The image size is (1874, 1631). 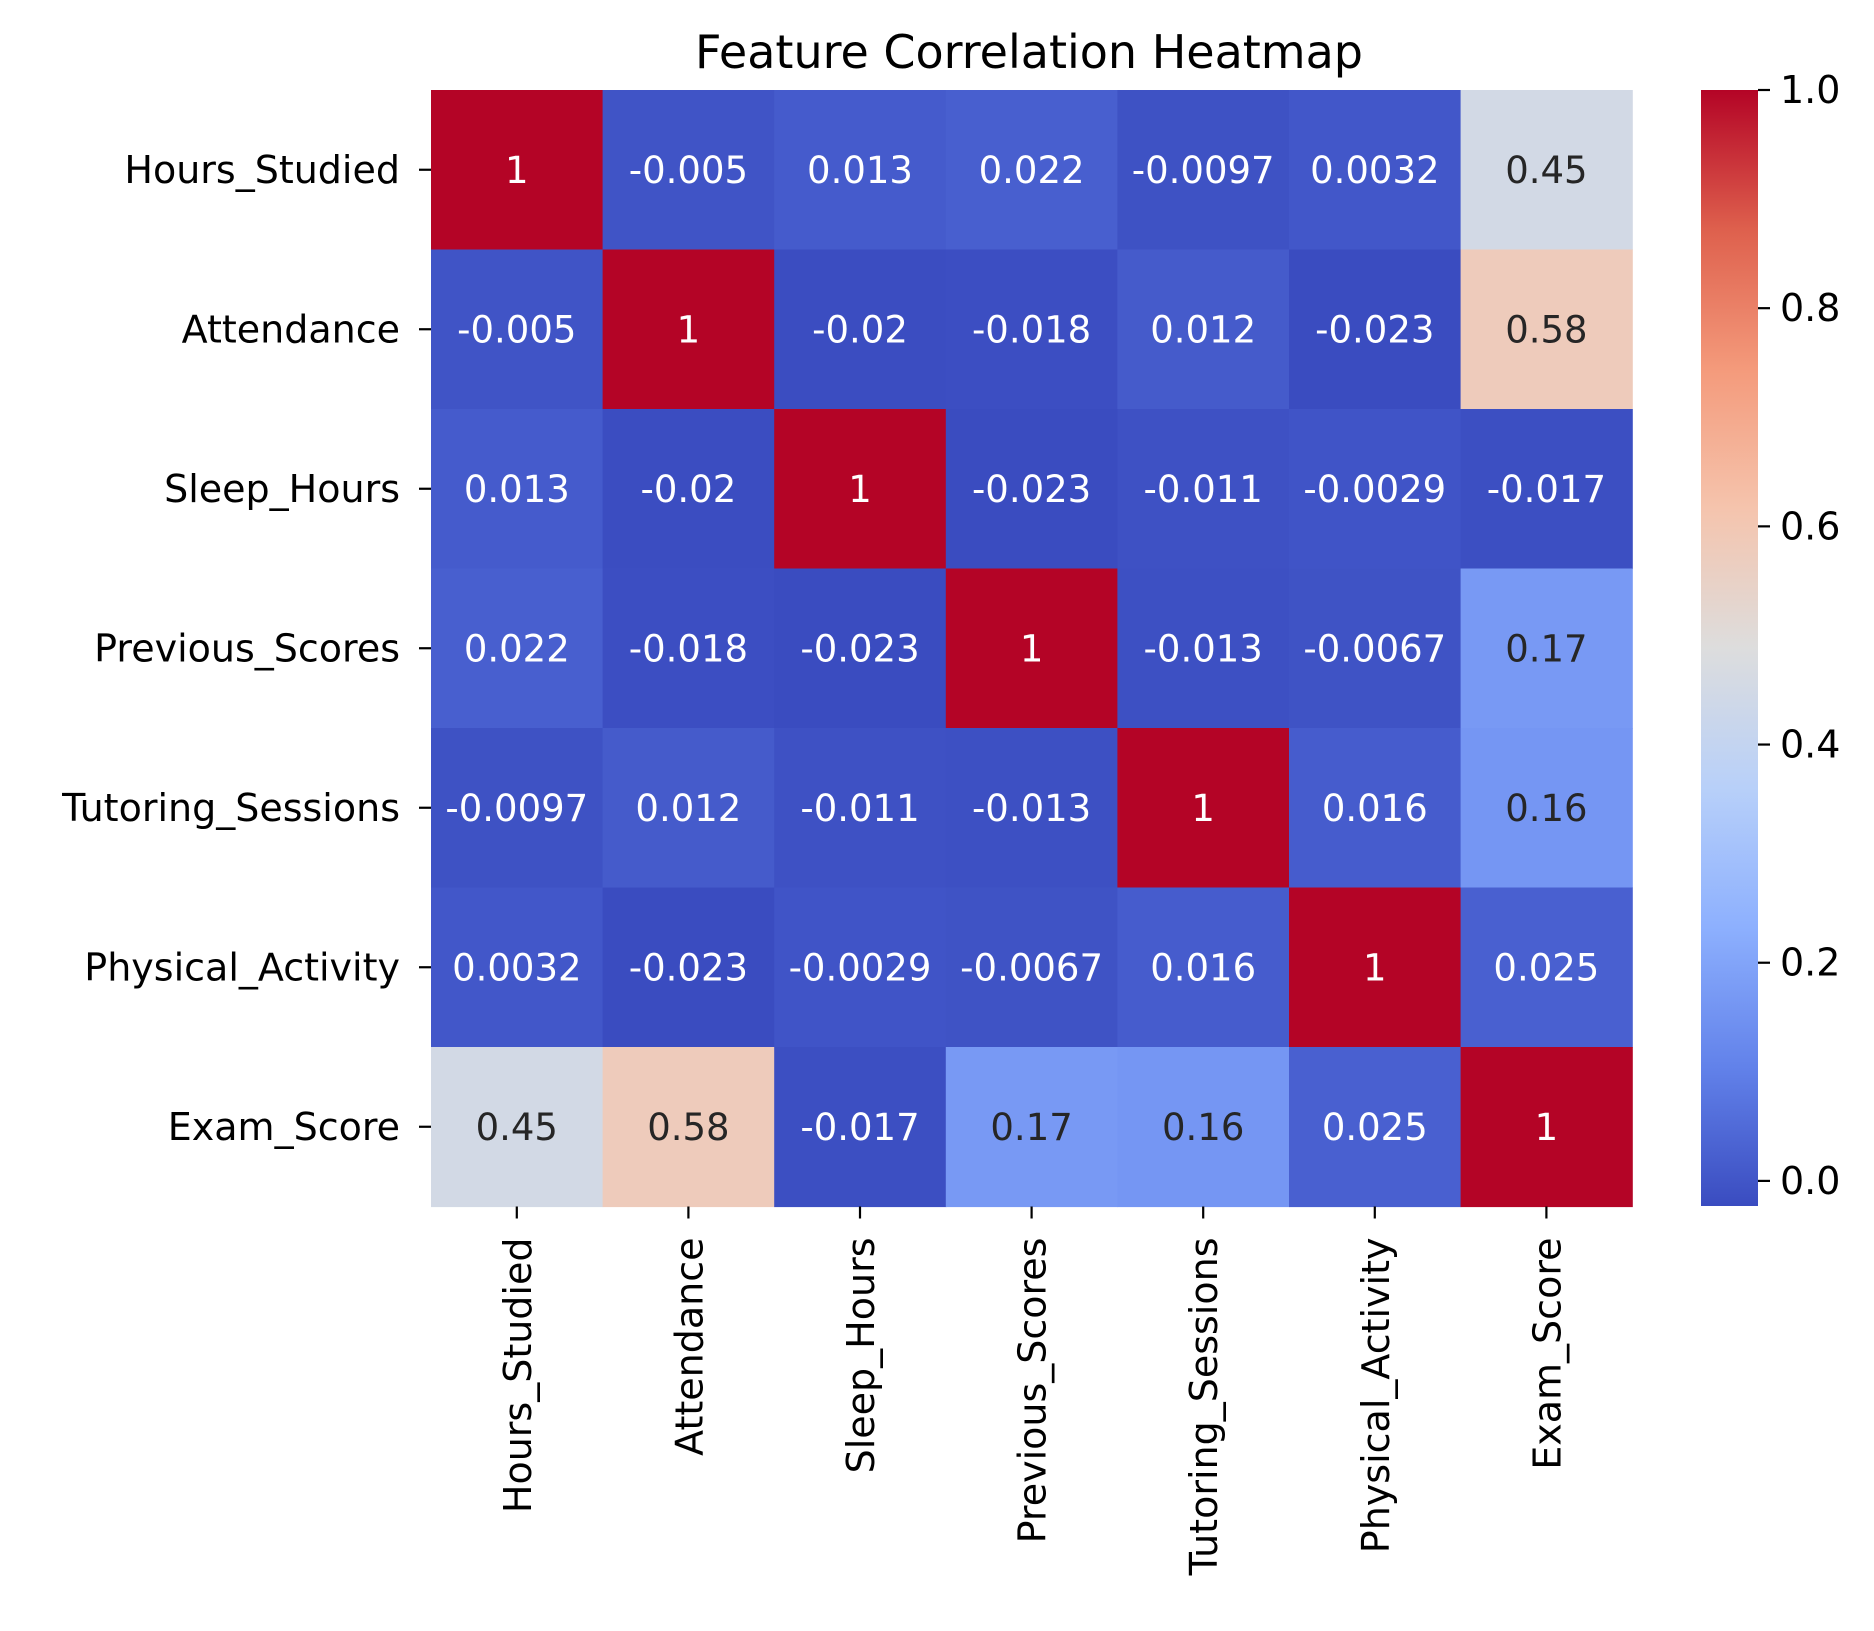 I want to click on x-tick-label: Exam_Score, so click(x=1547, y=1354).